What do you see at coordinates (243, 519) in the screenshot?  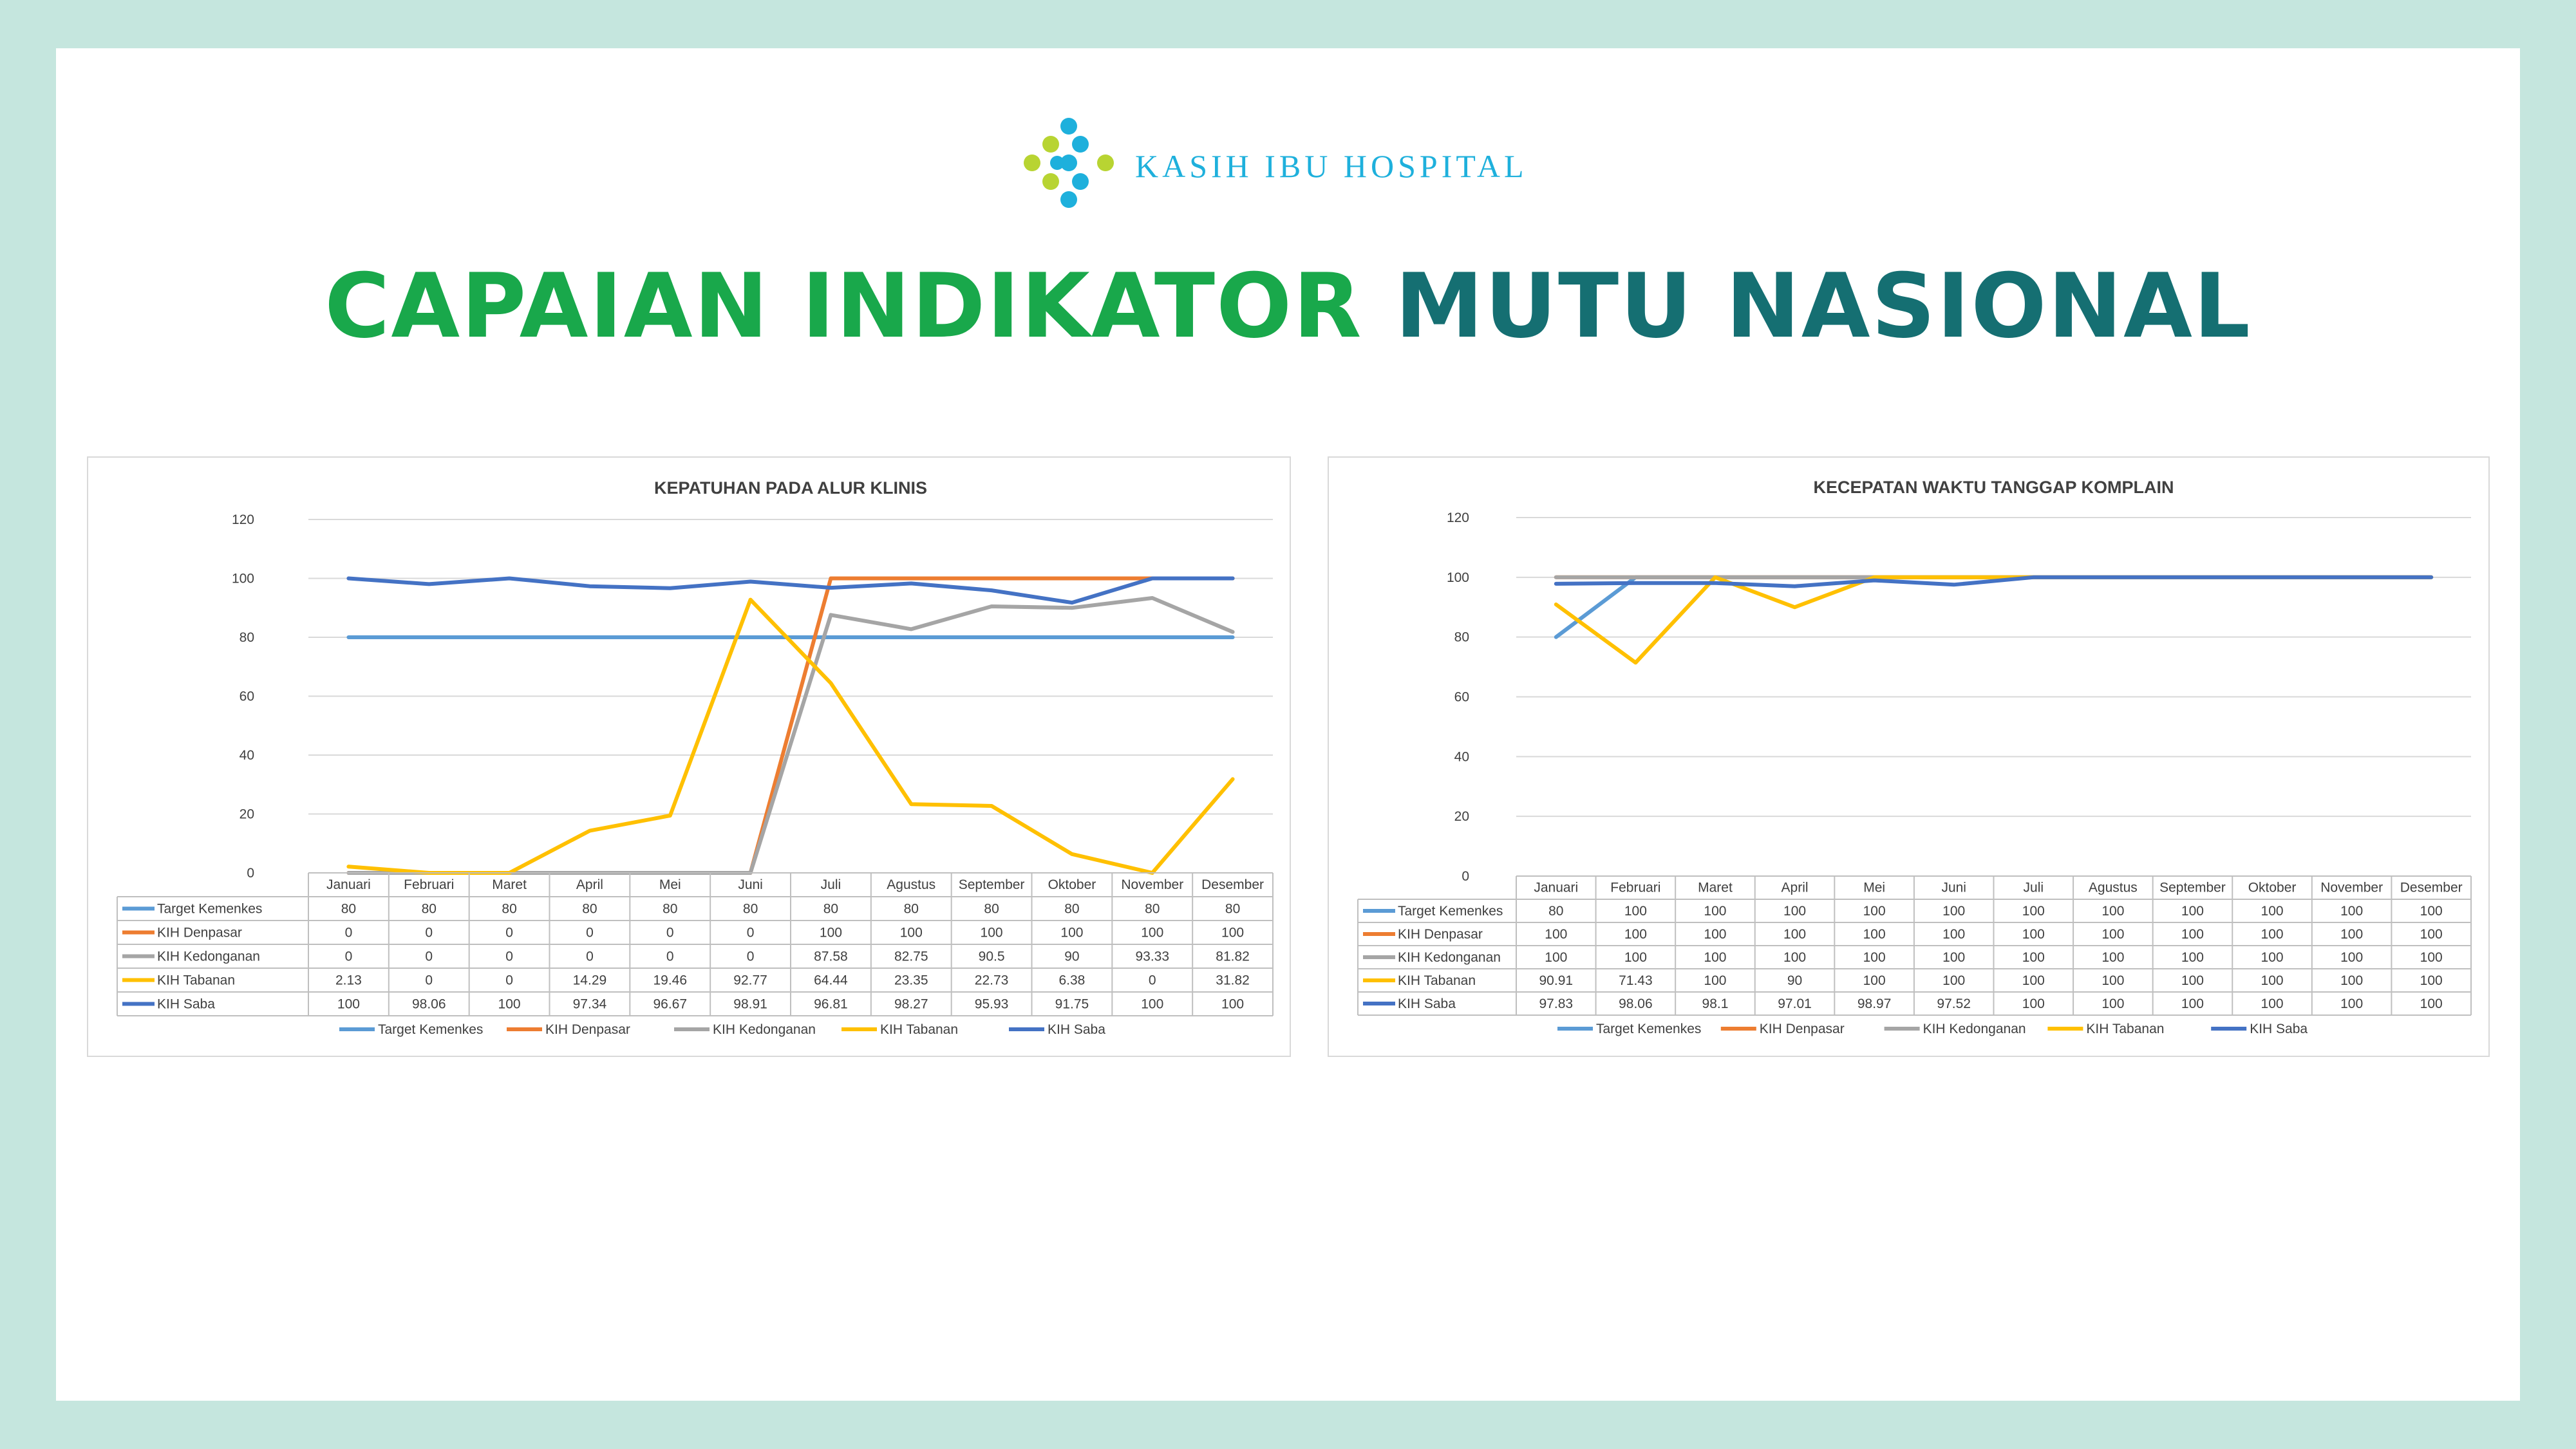 I see `y-tick-label: 120` at bounding box center [243, 519].